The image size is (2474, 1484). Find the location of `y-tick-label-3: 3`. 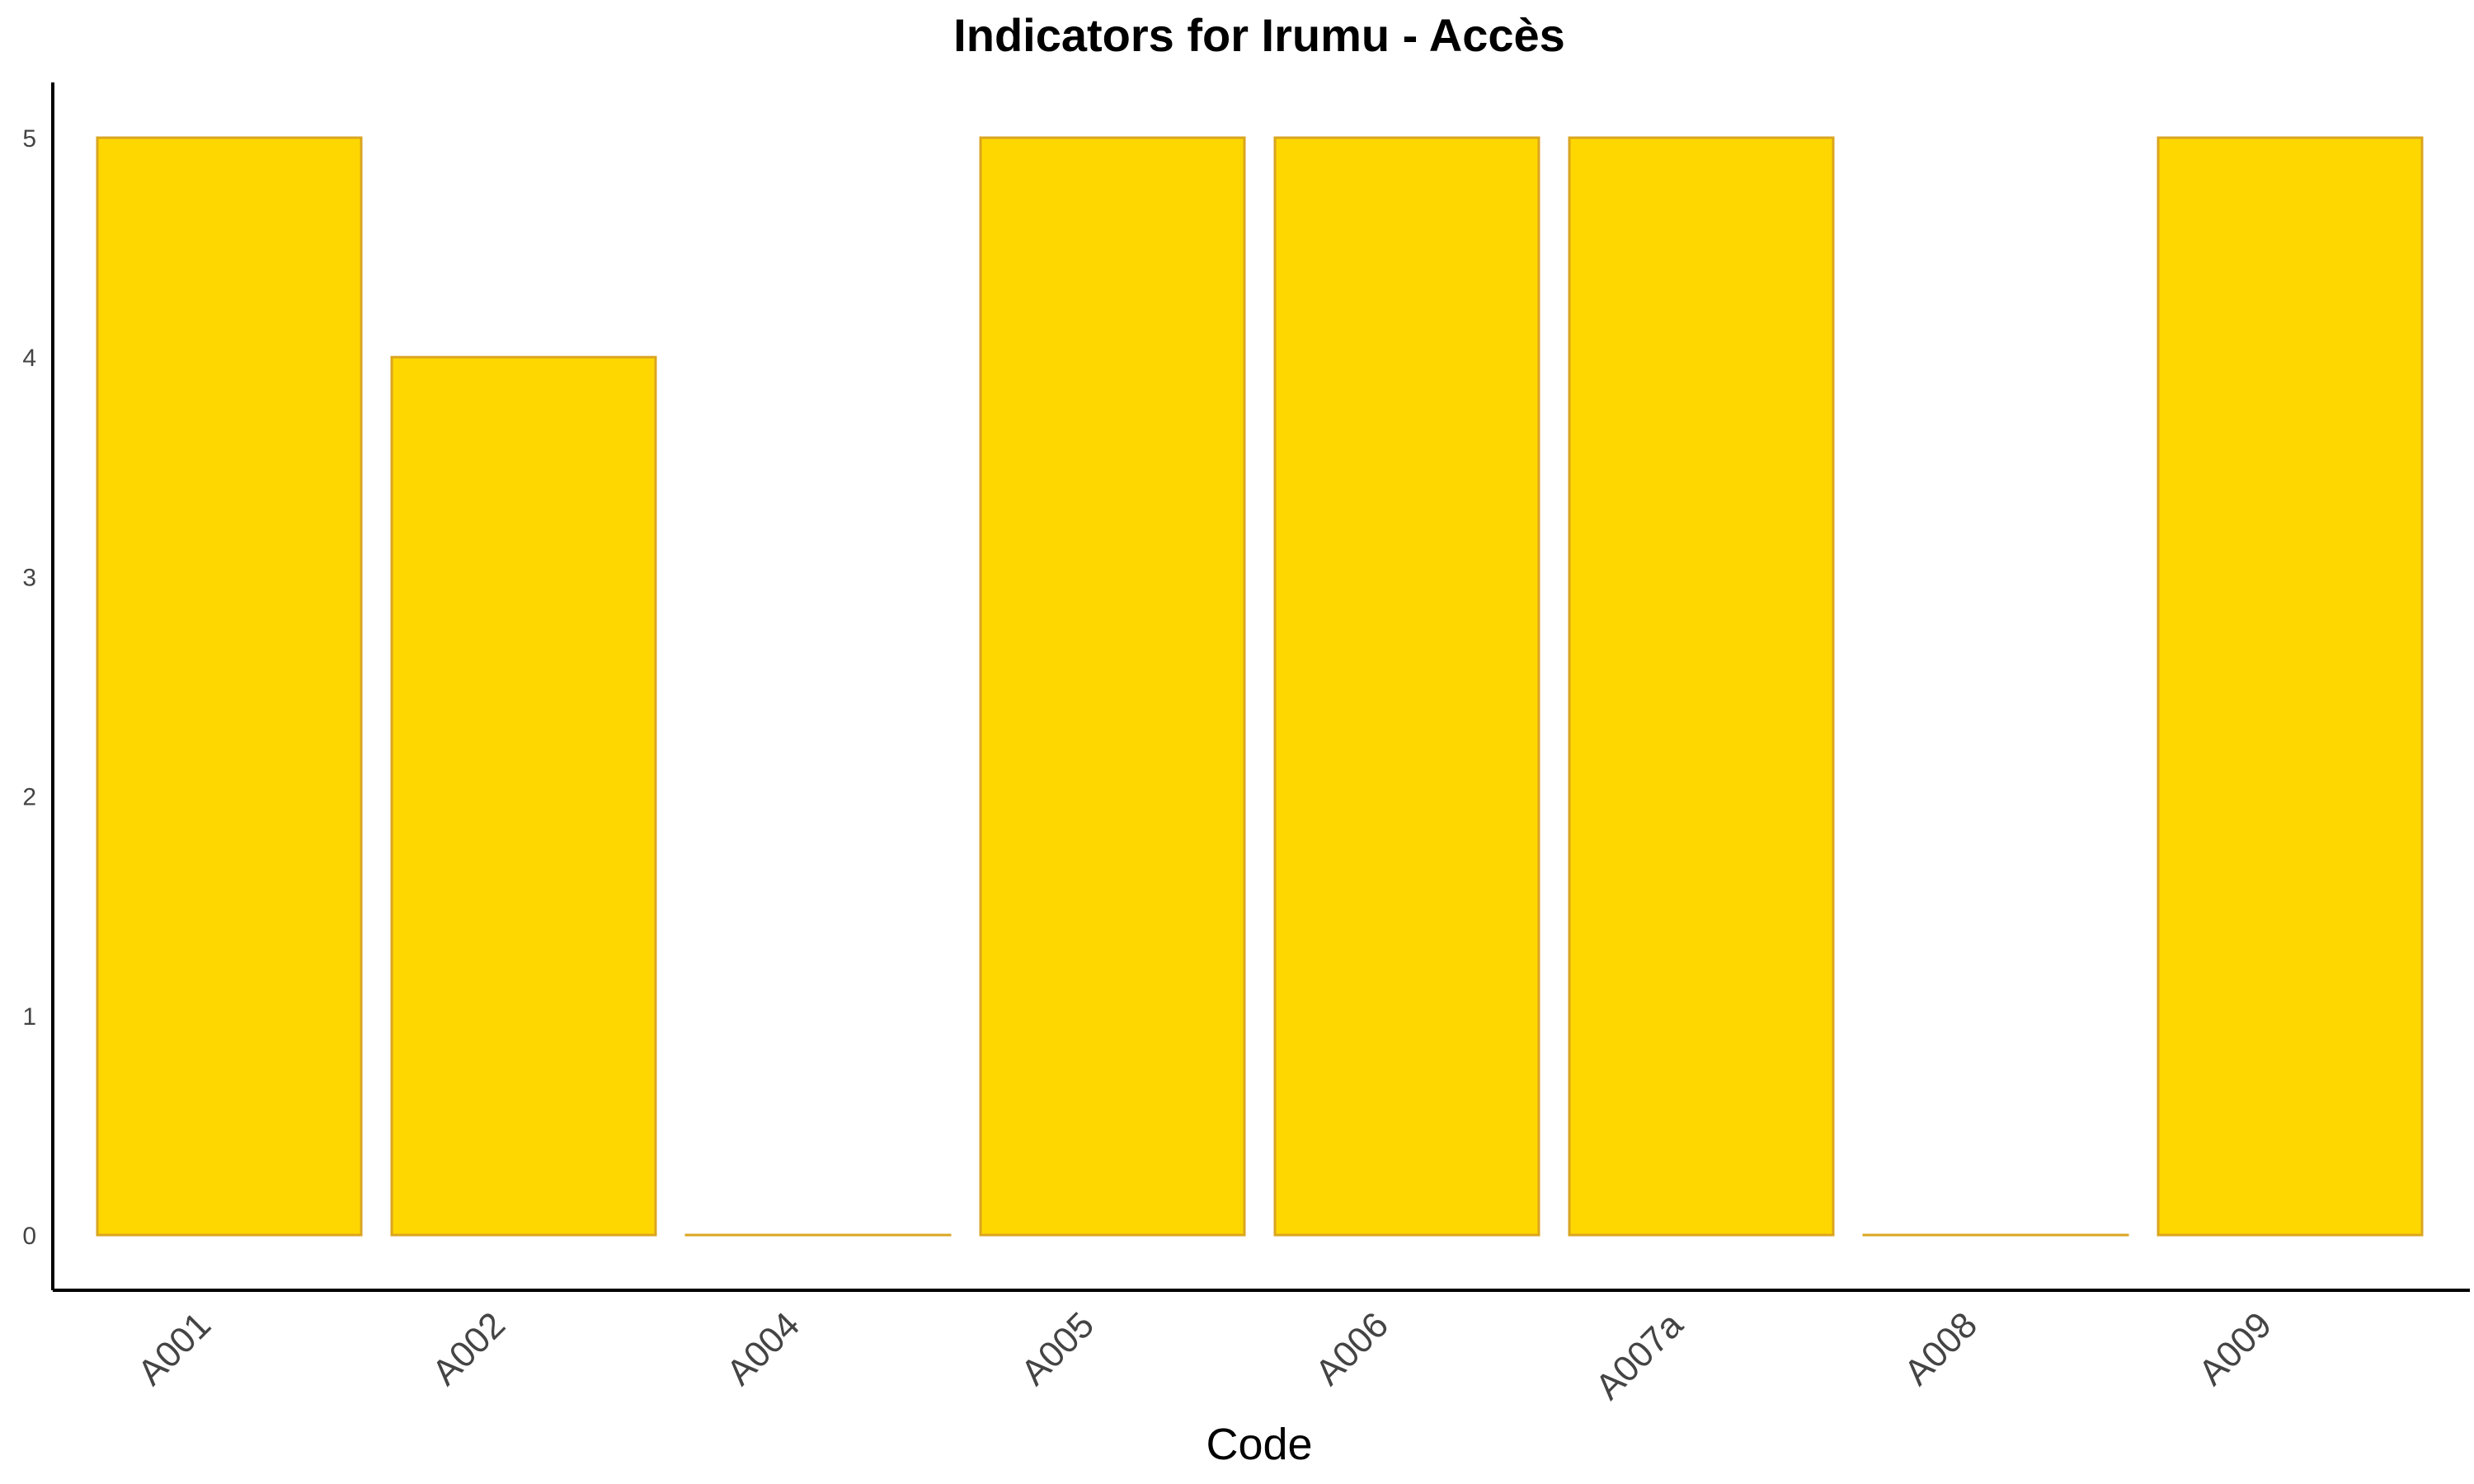

y-tick-label-3: 3 is located at coordinates (29, 577).